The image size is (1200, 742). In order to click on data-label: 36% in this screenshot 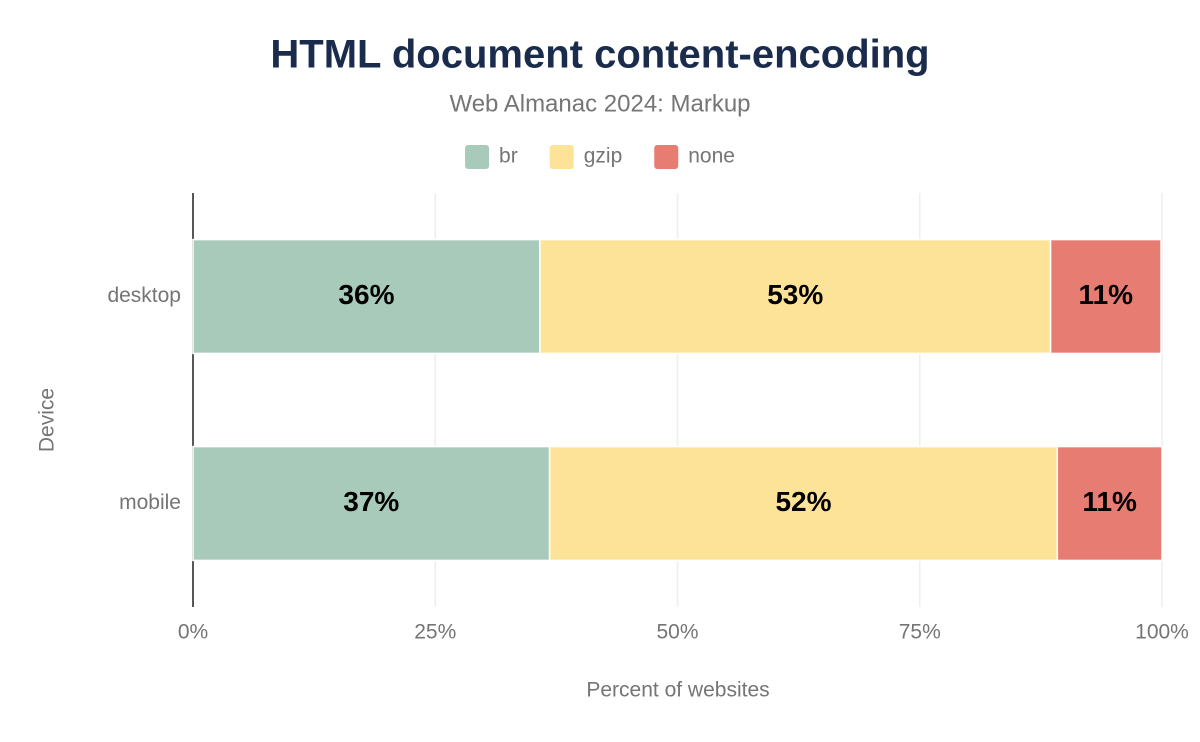, I will do `click(366, 294)`.